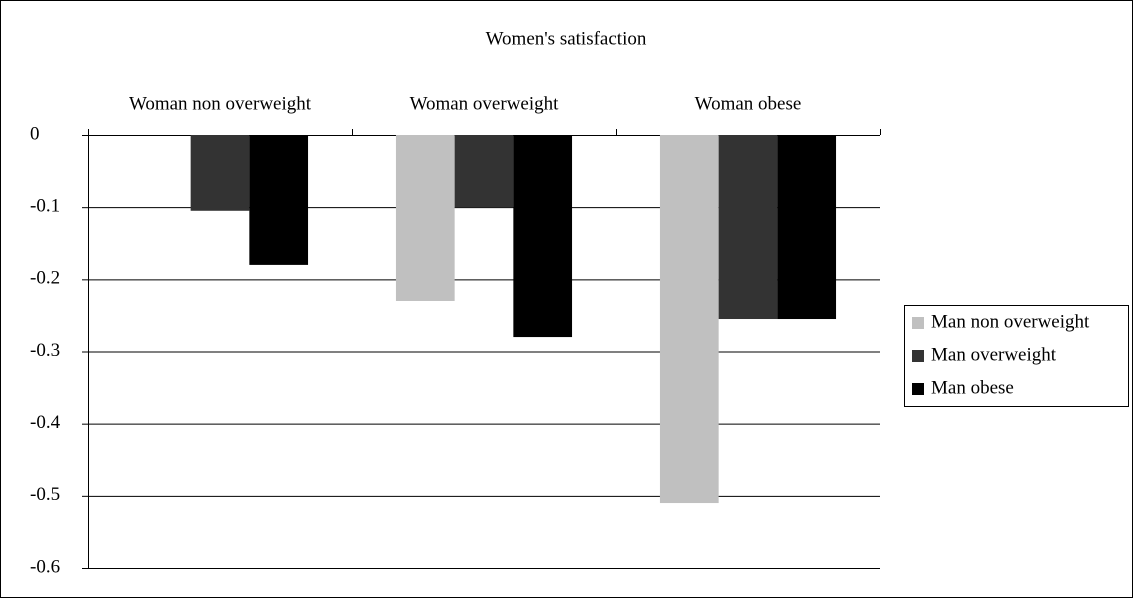  Describe the element at coordinates (45, 350) in the screenshot. I see `y-tick-label: -0.3` at that location.